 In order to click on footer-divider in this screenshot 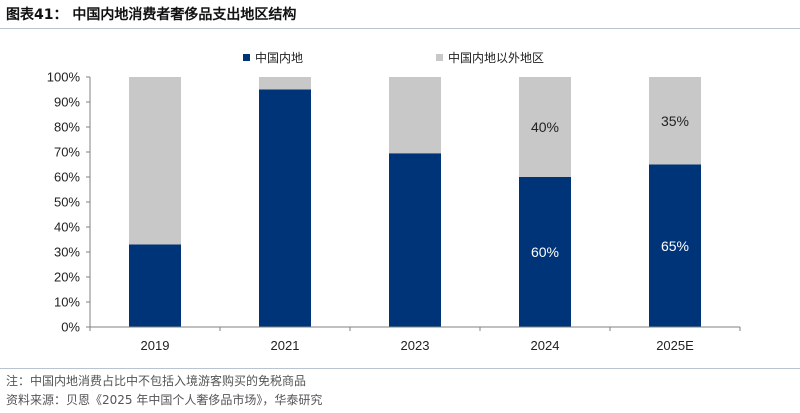, I will do `click(400, 368)`.